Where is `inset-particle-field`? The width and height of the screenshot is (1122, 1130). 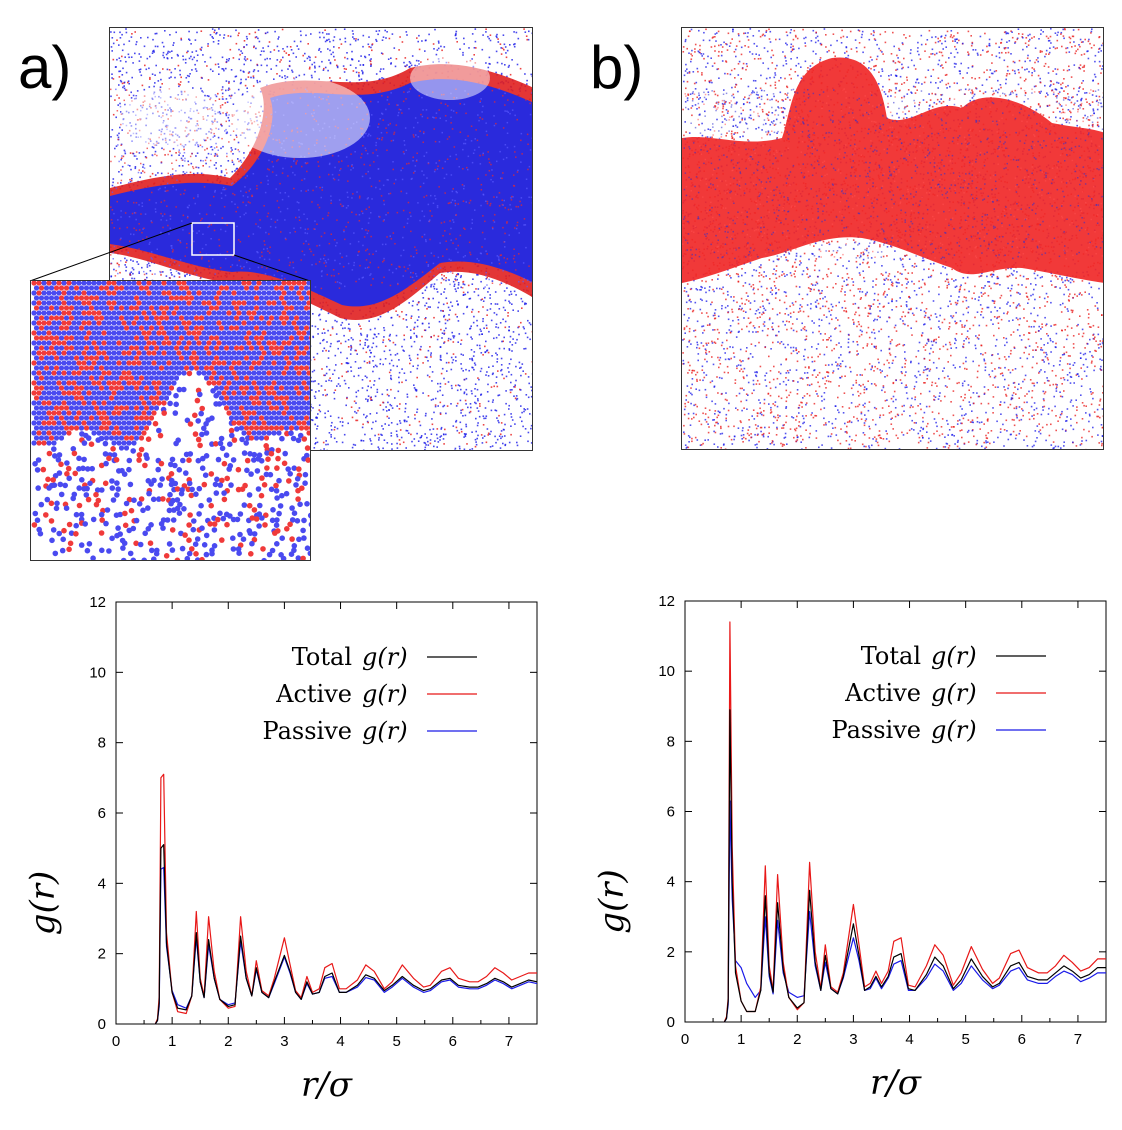 inset-particle-field is located at coordinates (170, 420).